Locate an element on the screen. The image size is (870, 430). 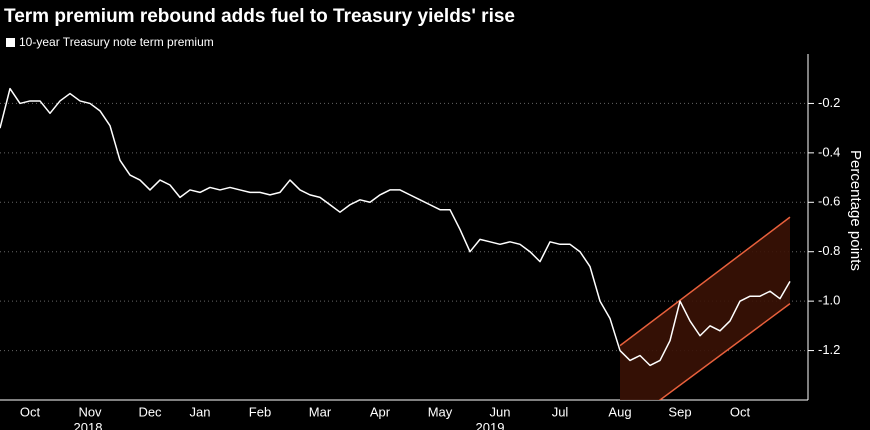
y-tick-label: -0.2 is located at coordinates (829, 102).